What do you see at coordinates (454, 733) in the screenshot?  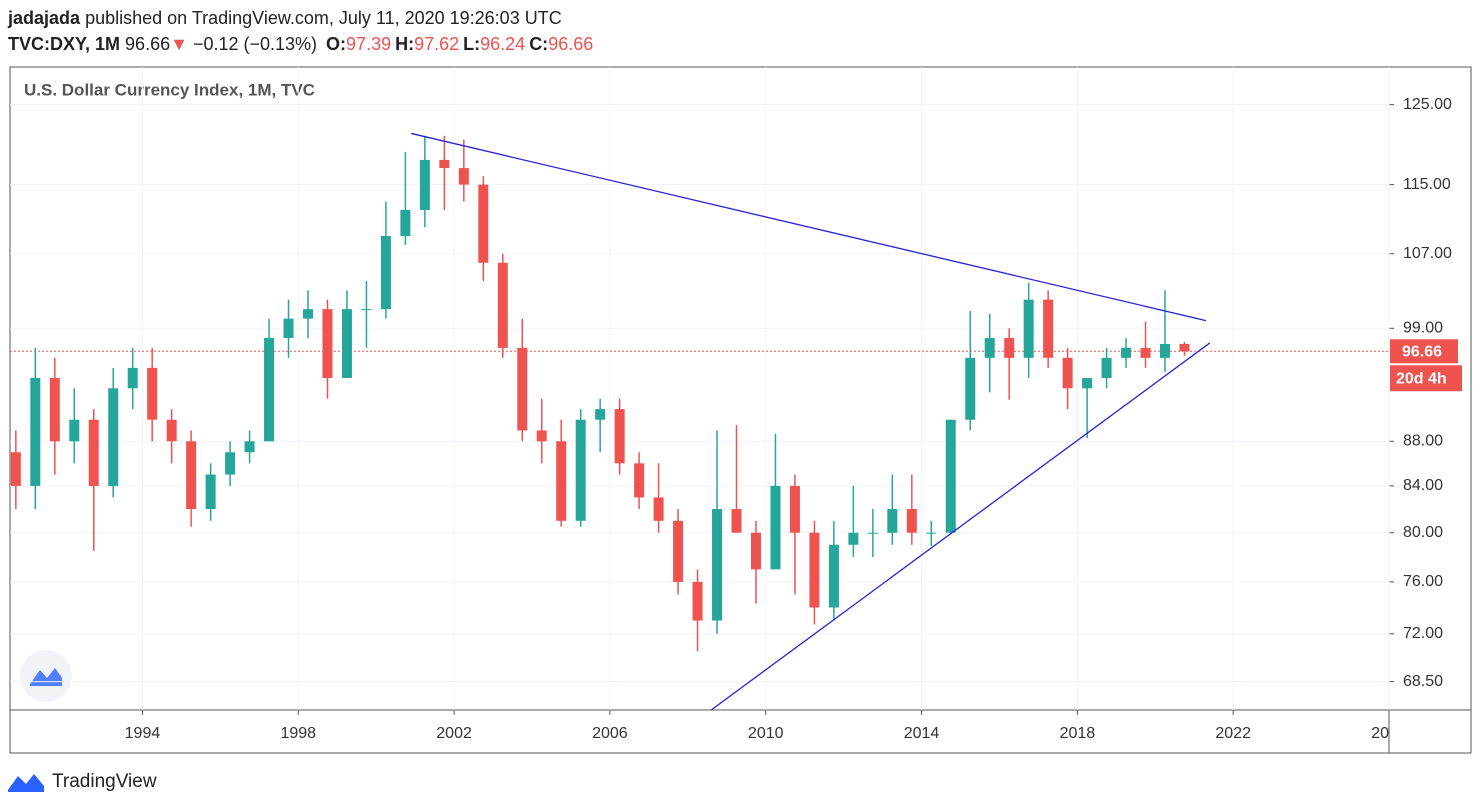 I see `x-tick-label: 2002` at bounding box center [454, 733].